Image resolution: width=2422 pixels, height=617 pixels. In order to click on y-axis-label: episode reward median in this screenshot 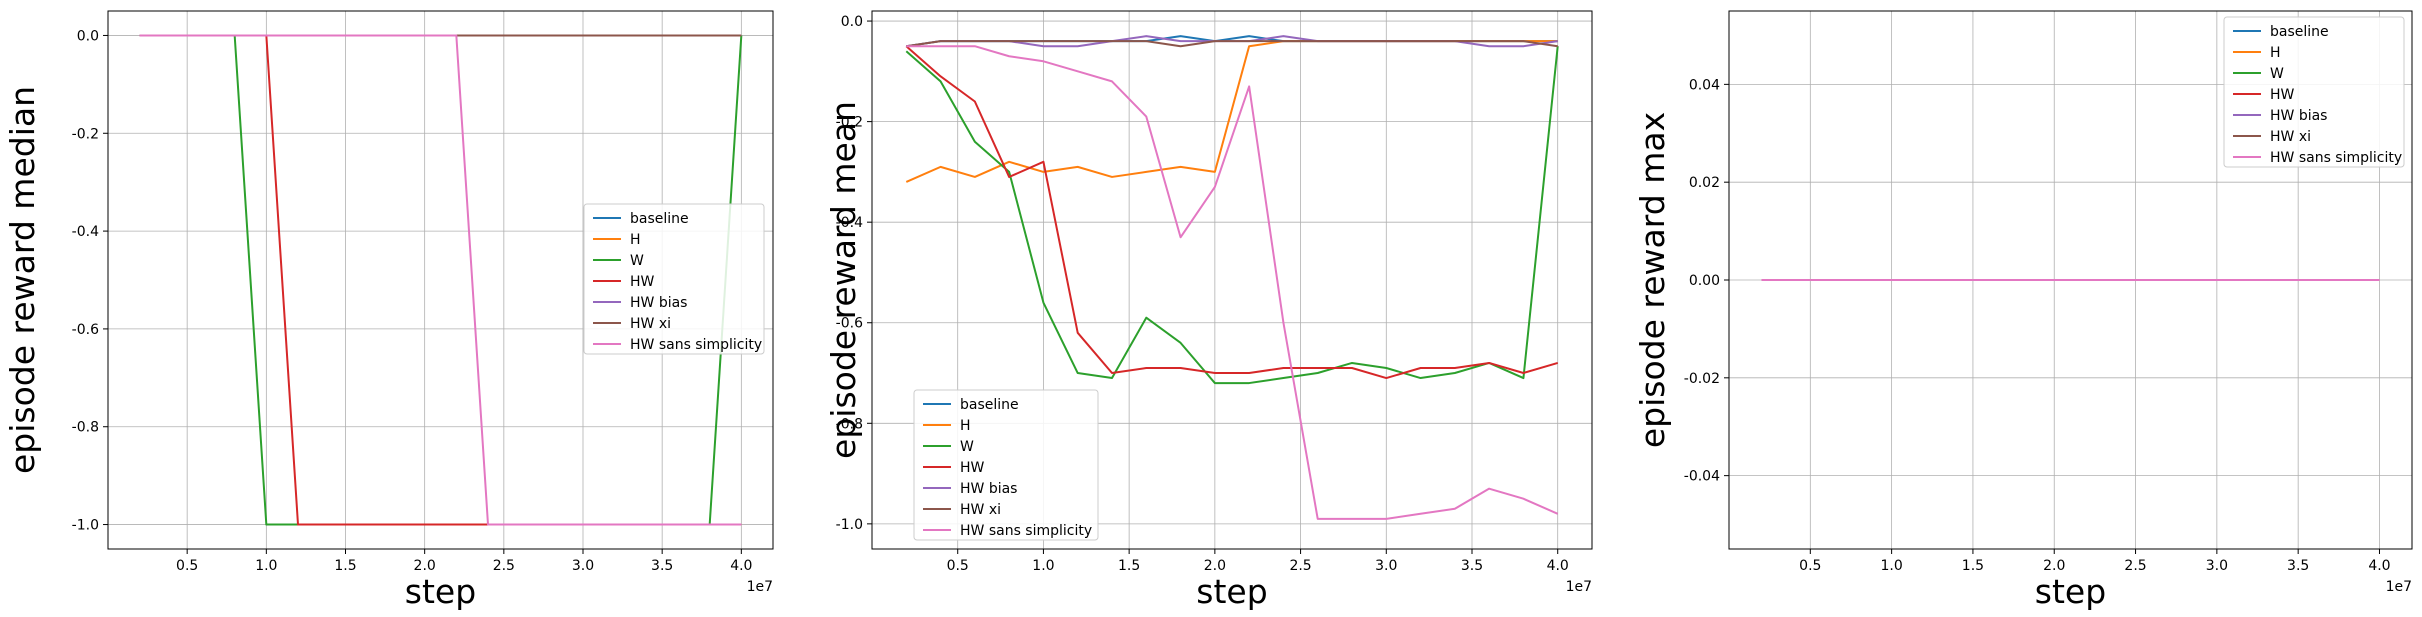, I will do `click(22, 280)`.